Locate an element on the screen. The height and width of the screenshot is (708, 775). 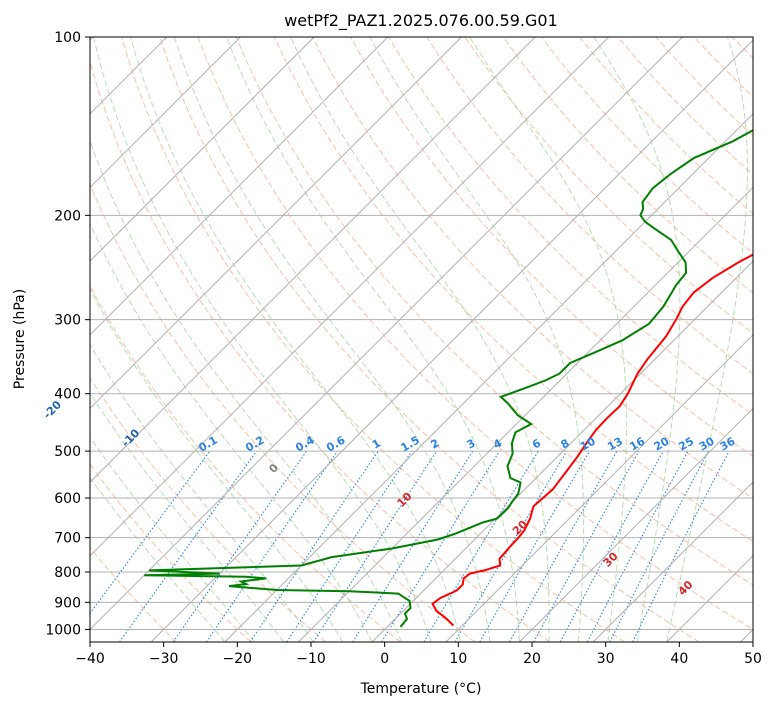
moist-adiabat-label: 40 is located at coordinates (686, 588).